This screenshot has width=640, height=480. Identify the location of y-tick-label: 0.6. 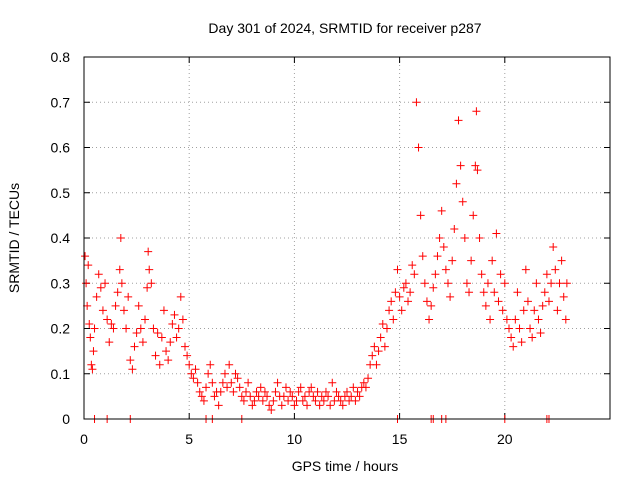
(61, 148).